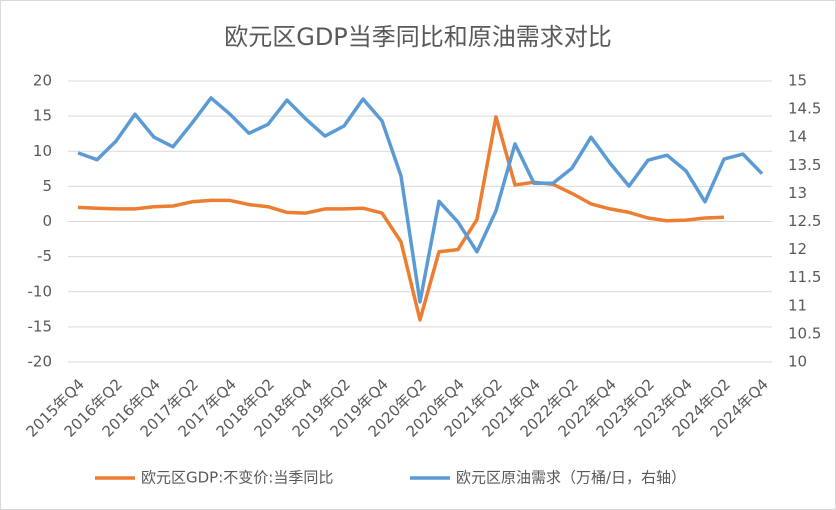  What do you see at coordinates (804, 277) in the screenshot?
I see `y2-tick-label: 11.5` at bounding box center [804, 277].